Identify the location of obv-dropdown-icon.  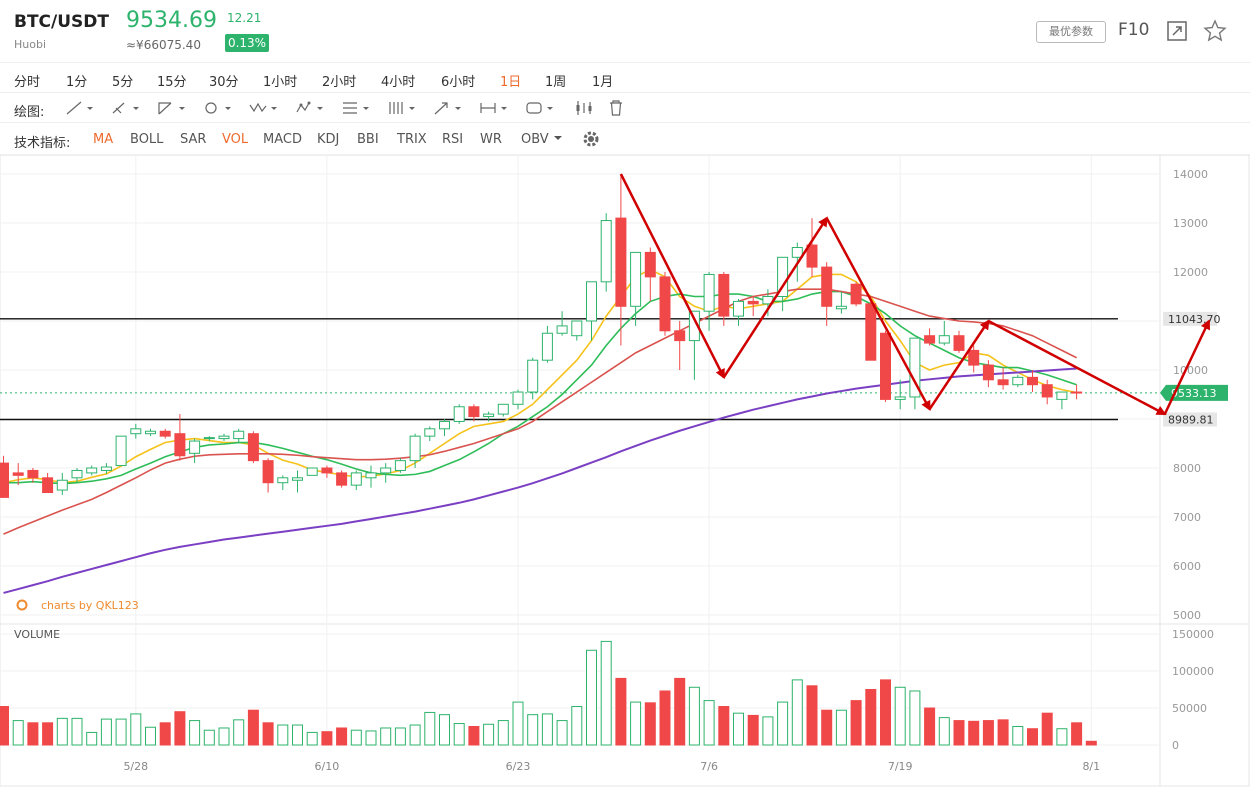
(558, 138).